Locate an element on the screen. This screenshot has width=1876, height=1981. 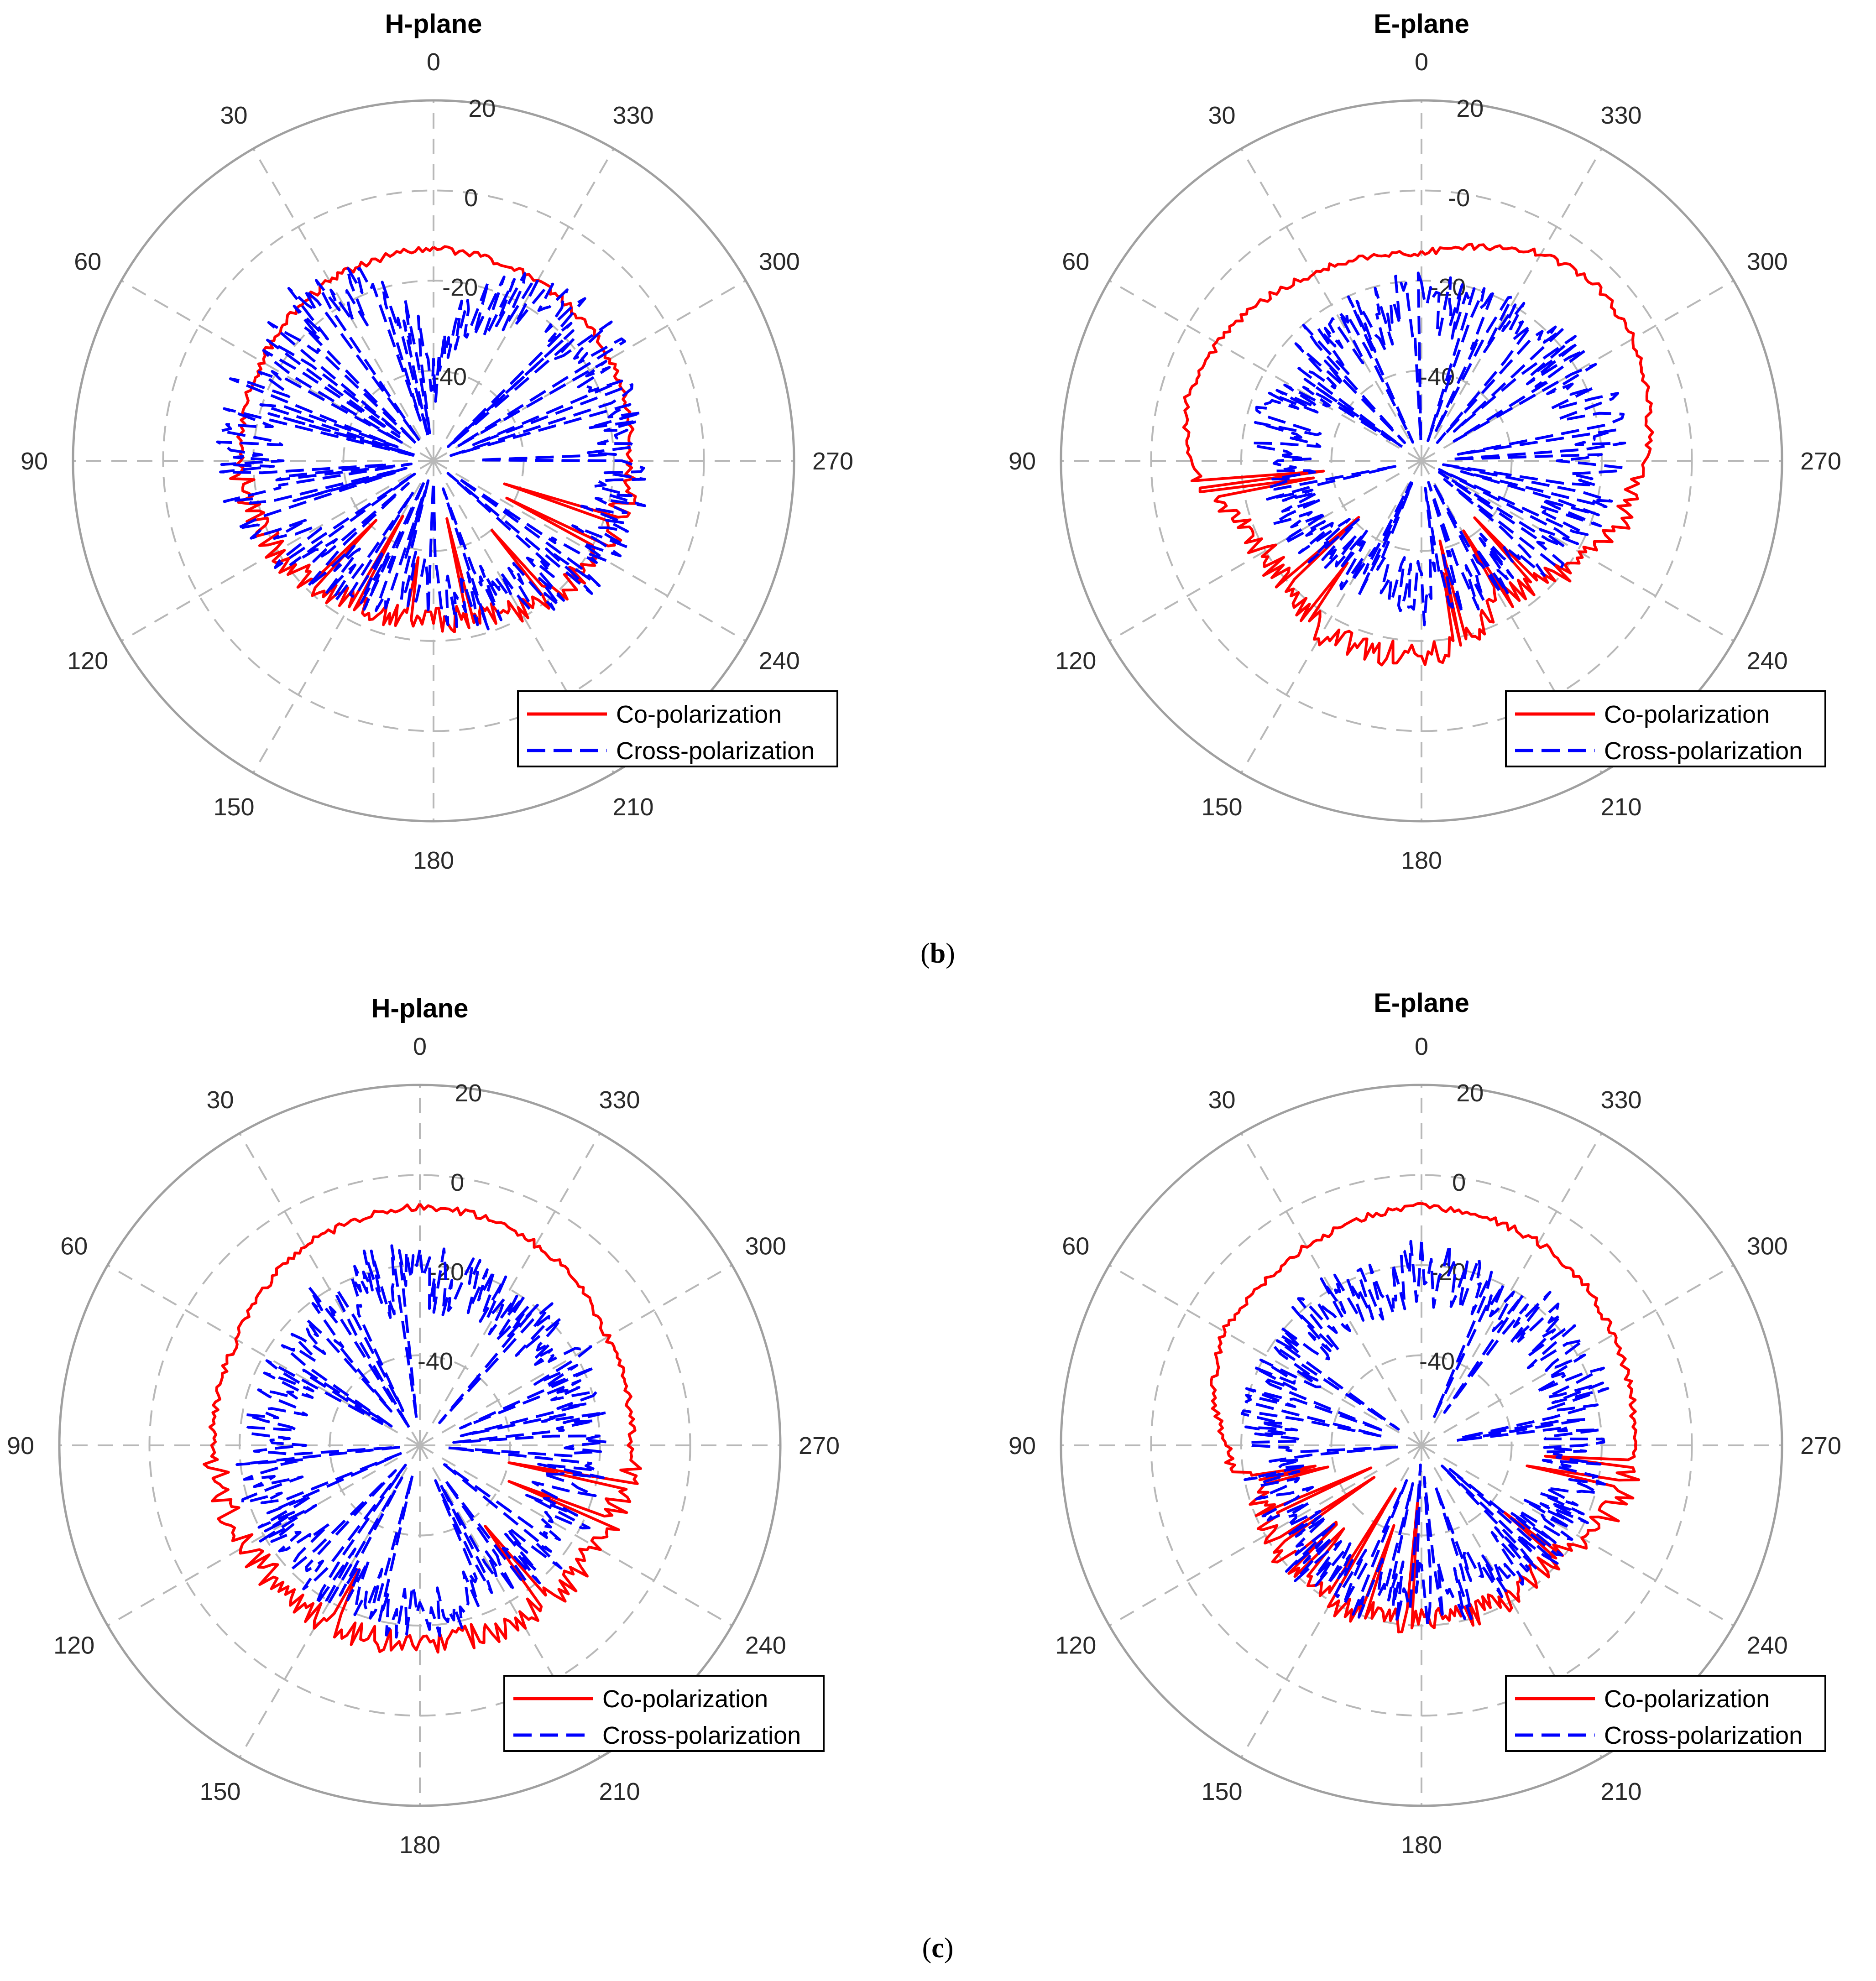
caption-c-close: ) is located at coordinates (949, 1948).